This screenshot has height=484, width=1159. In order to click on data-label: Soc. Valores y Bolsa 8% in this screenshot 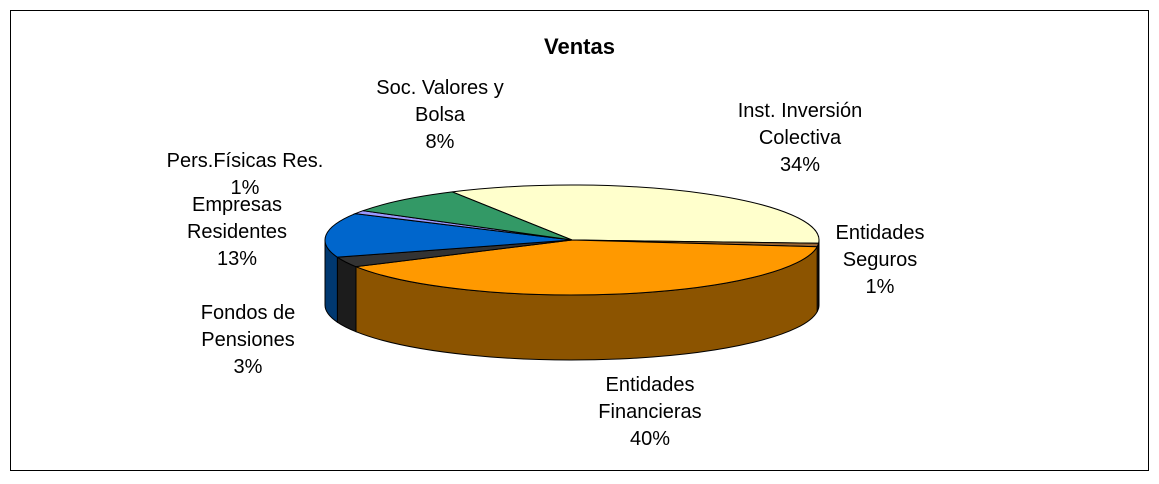, I will do `click(440, 115)`.